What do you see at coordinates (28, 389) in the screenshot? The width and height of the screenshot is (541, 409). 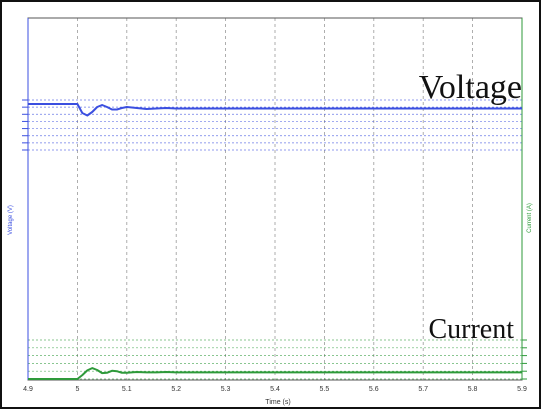 I see `x-tick-label: 4.9` at bounding box center [28, 389].